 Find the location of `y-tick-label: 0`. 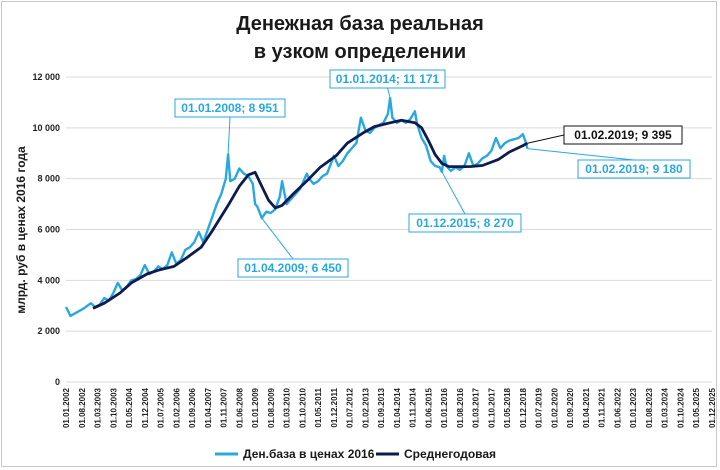

y-tick-label: 0 is located at coordinates (57, 382).